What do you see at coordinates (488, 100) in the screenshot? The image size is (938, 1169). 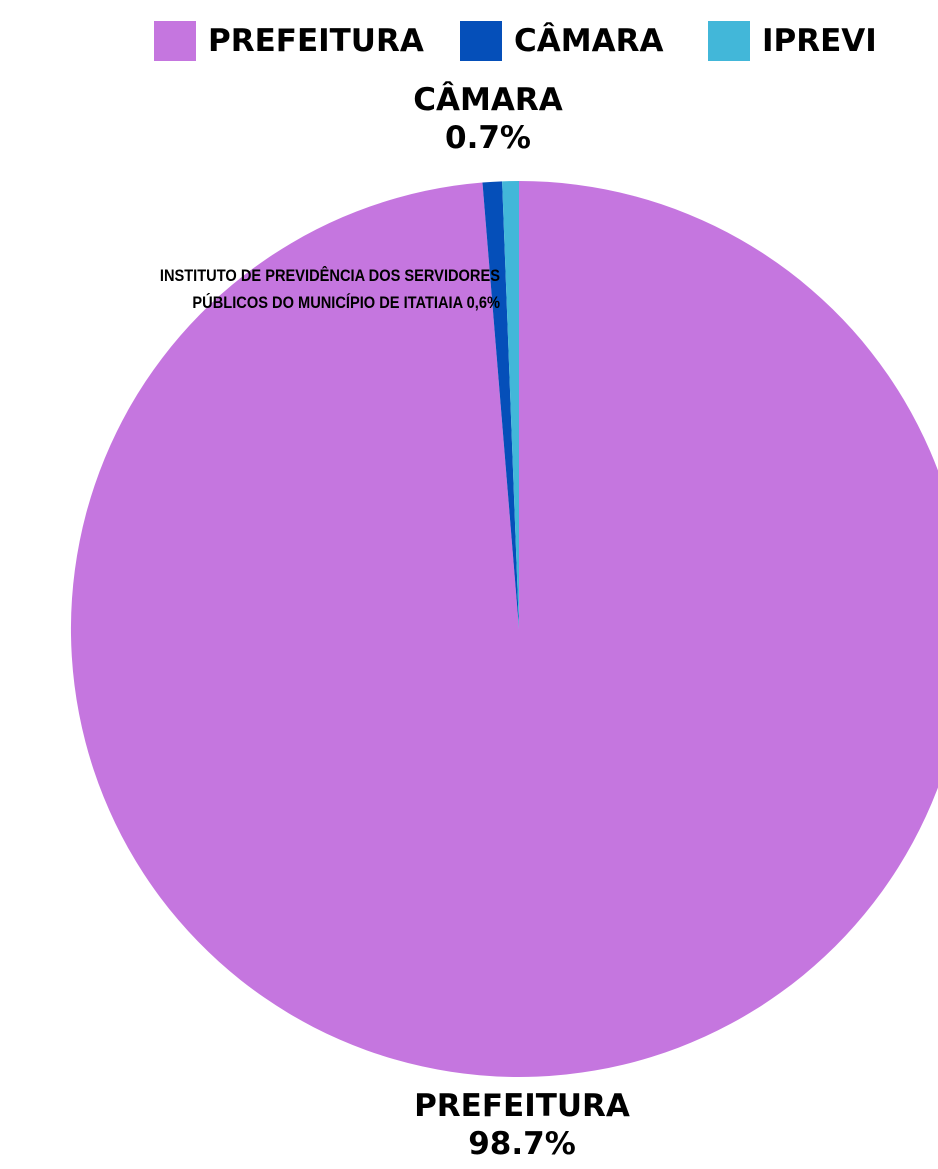 I see `slice-label-camara-name: CÂMARA` at bounding box center [488, 100].